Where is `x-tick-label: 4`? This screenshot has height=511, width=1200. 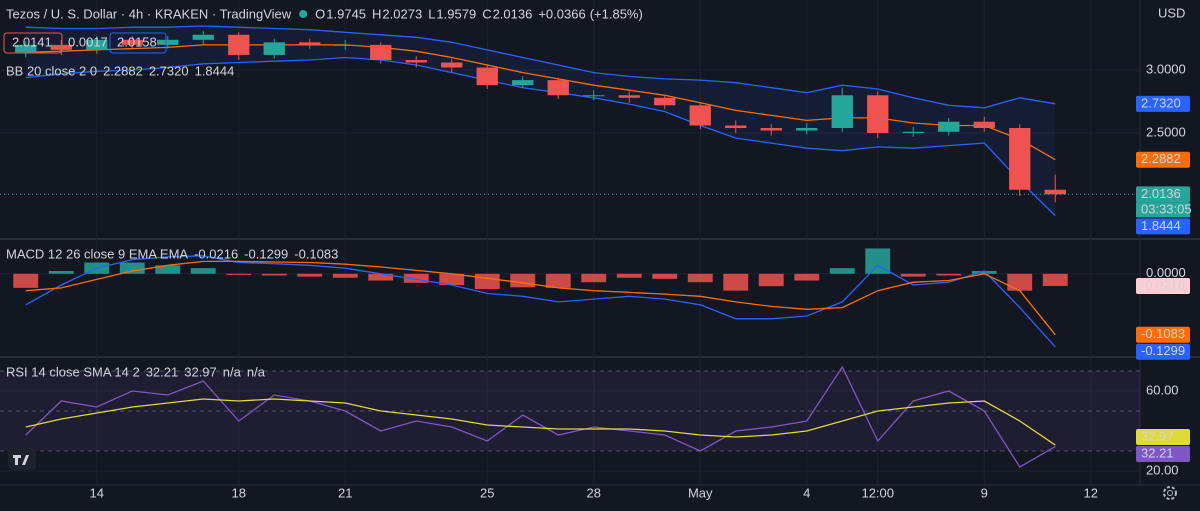
x-tick-label: 4 is located at coordinates (806, 492).